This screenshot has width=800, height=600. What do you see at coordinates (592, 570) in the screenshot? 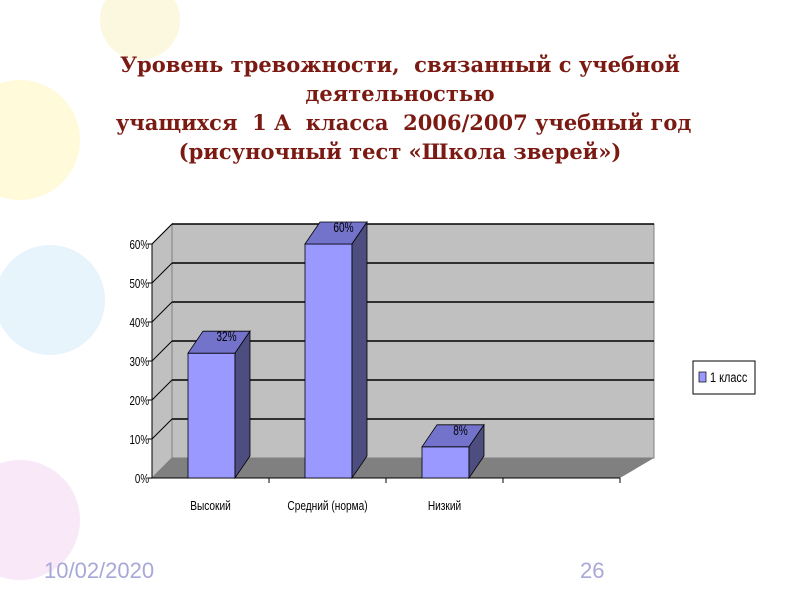
I see `slide-number: 26` at bounding box center [592, 570].